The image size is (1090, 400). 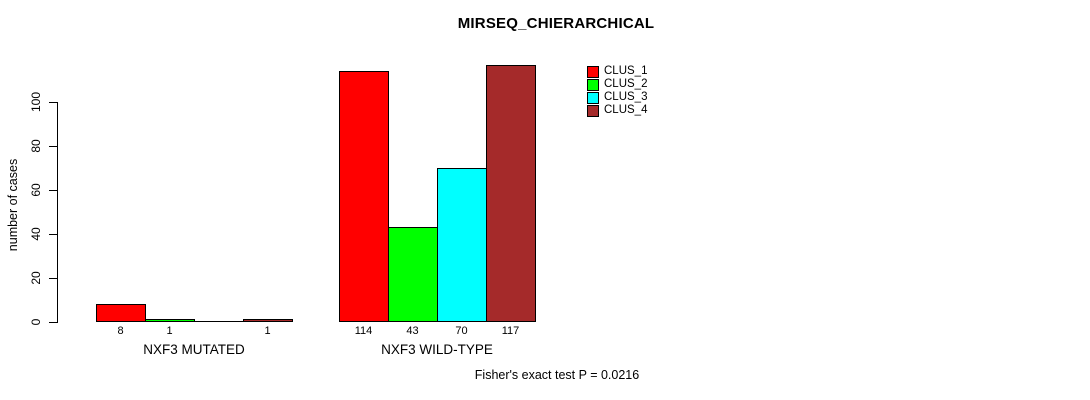 I want to click on y-tick-label: 100, so click(x=36, y=102).